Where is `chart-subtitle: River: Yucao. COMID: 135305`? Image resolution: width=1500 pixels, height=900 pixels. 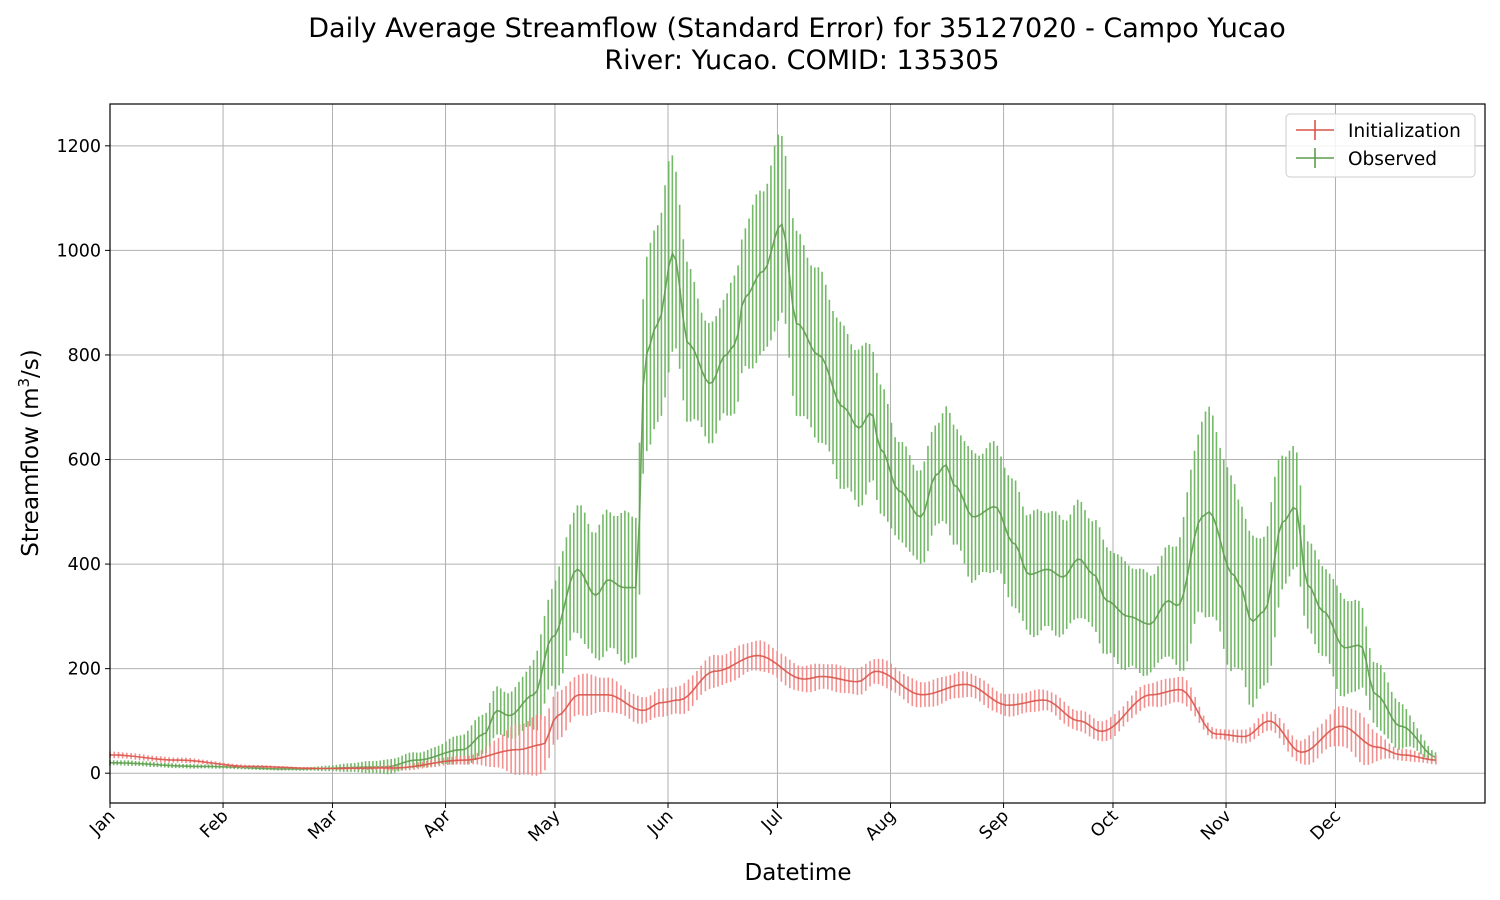
chart-subtitle: River: Yucao. COMID: 135305 is located at coordinates (801, 60).